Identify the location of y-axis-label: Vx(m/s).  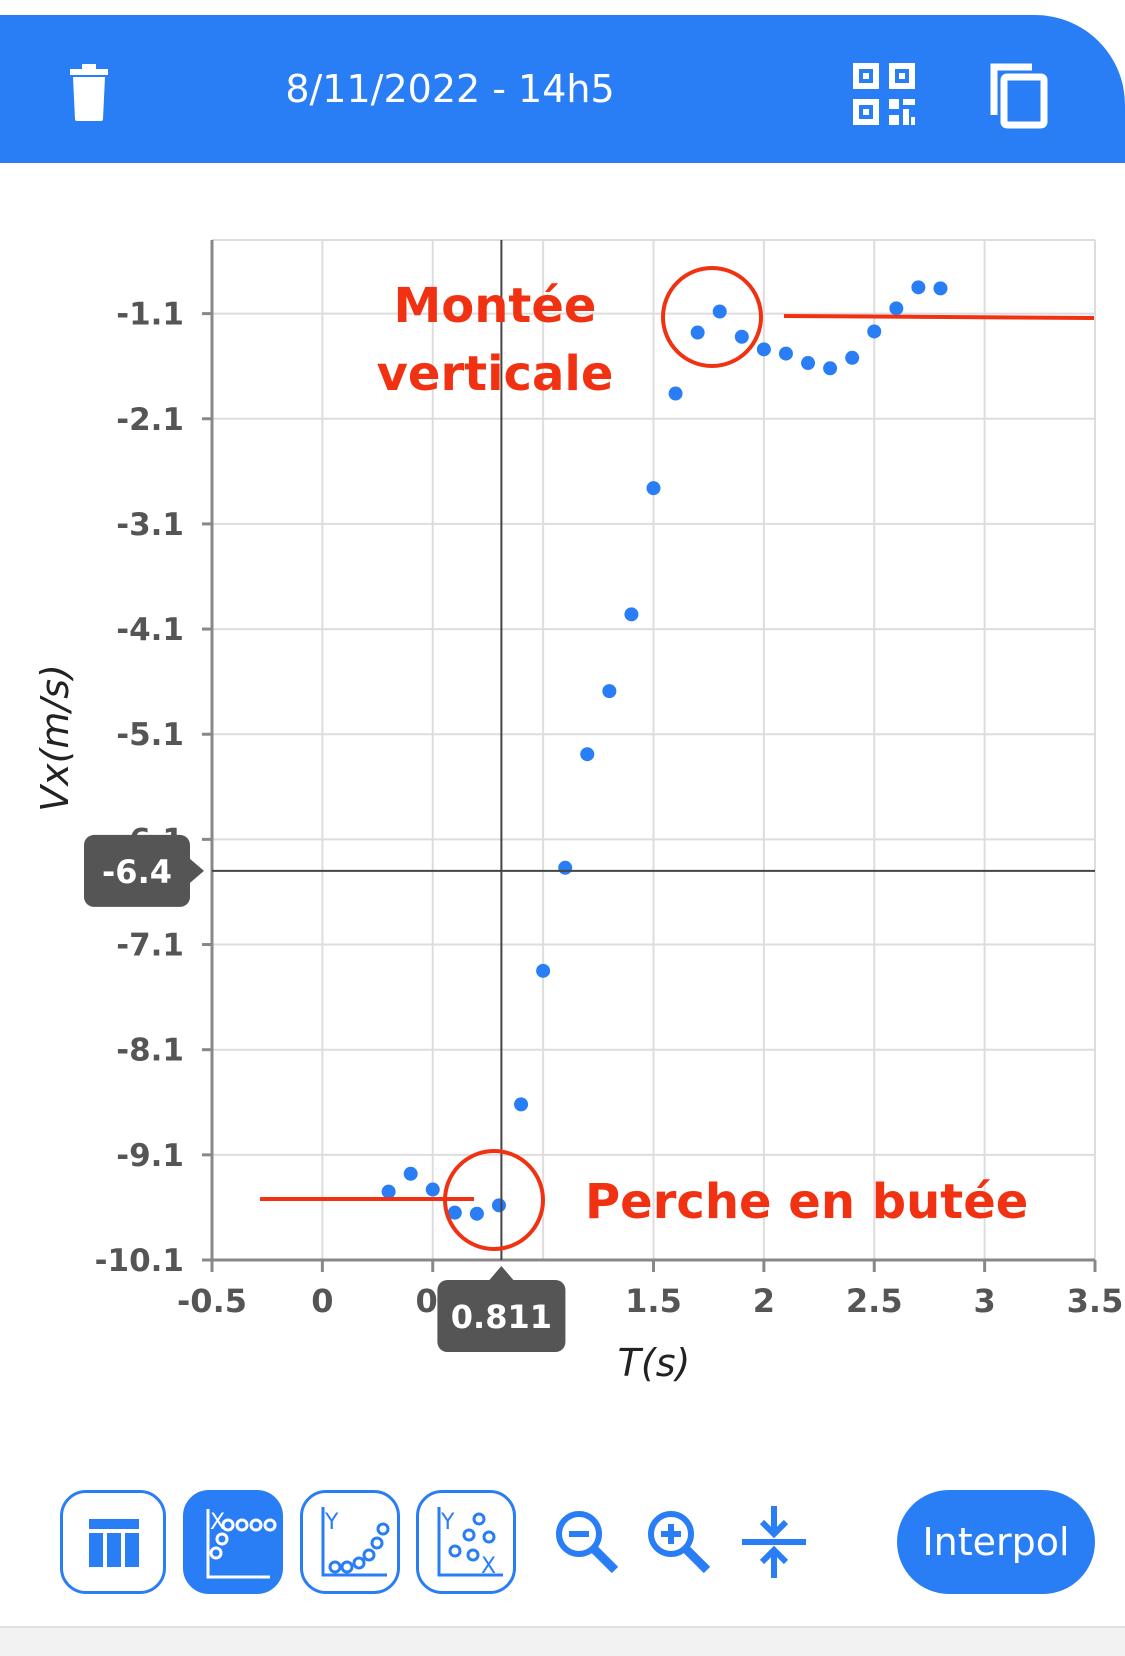
(55, 738).